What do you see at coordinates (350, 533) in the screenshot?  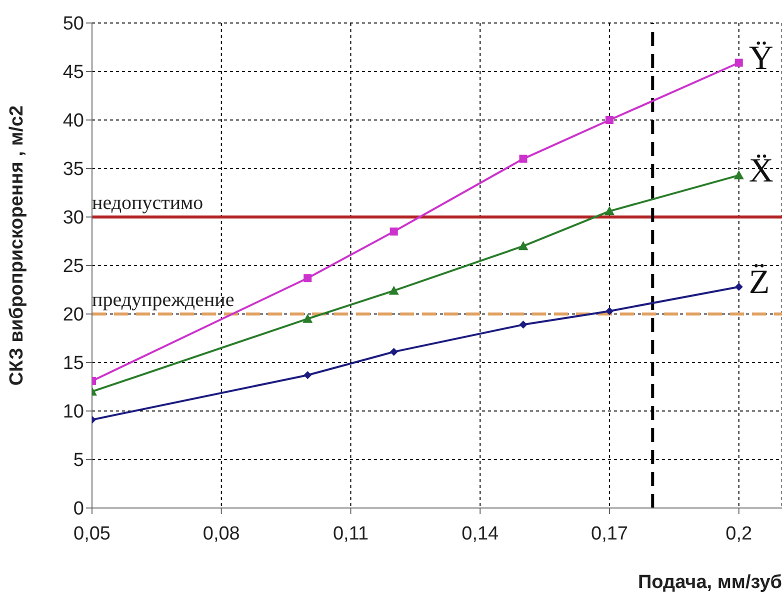 I see `x-tick-label: 0,11` at bounding box center [350, 533].